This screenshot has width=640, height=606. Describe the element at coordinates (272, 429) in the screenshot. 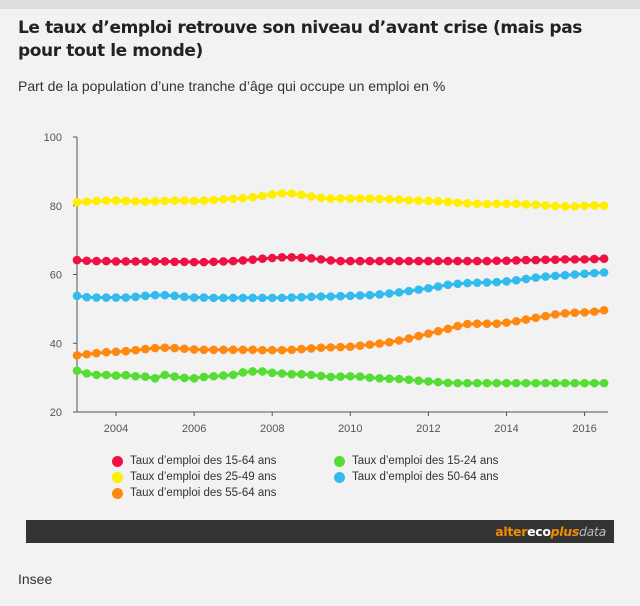

I see `x-tick-label: 2008` at that location.